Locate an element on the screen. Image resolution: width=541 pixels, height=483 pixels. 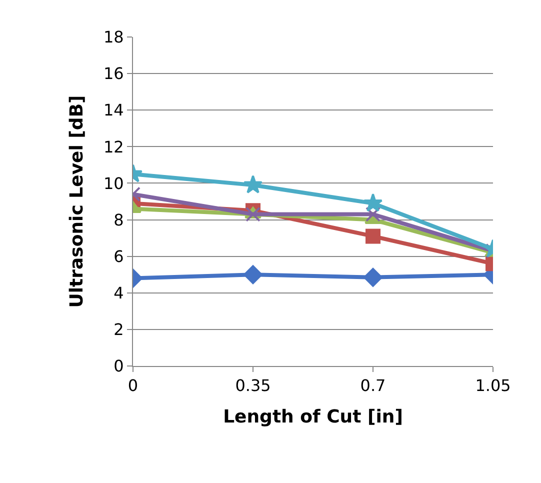
x-tick-label: 0.35 is located at coordinates (253, 386).